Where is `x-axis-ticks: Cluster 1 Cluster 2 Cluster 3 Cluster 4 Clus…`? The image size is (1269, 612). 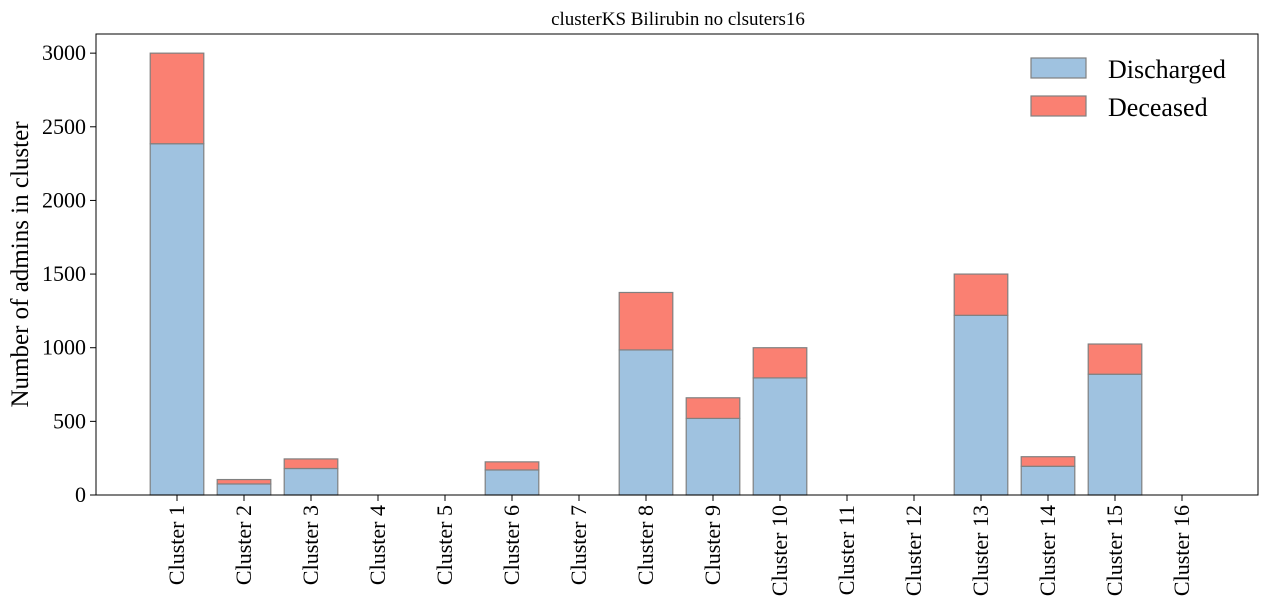
x-axis-ticks: Cluster 1 Cluster 2 Cluster 3 Cluster 4 Clus… is located at coordinates (679, 545).